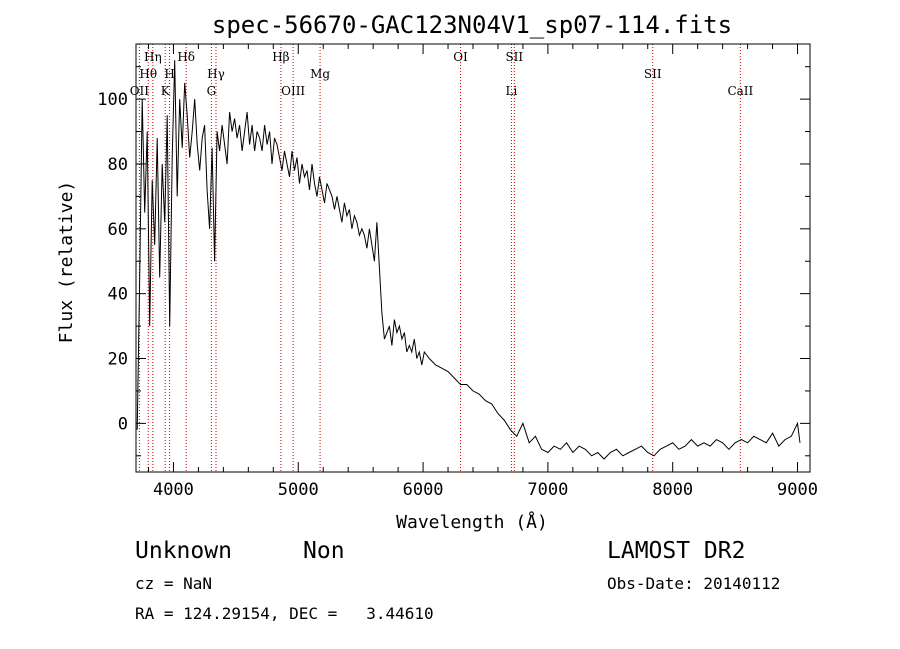  What do you see at coordinates (66, 262) in the screenshot?
I see `y-axis-label: Flux (relative)` at bounding box center [66, 262].